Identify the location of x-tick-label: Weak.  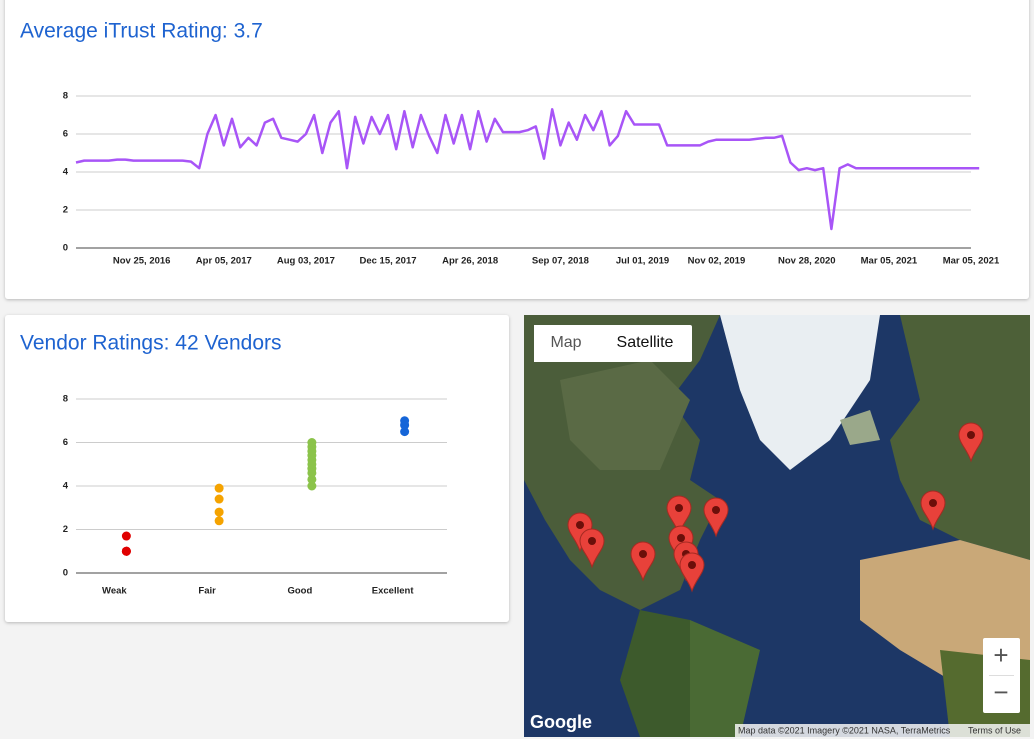
(114, 591).